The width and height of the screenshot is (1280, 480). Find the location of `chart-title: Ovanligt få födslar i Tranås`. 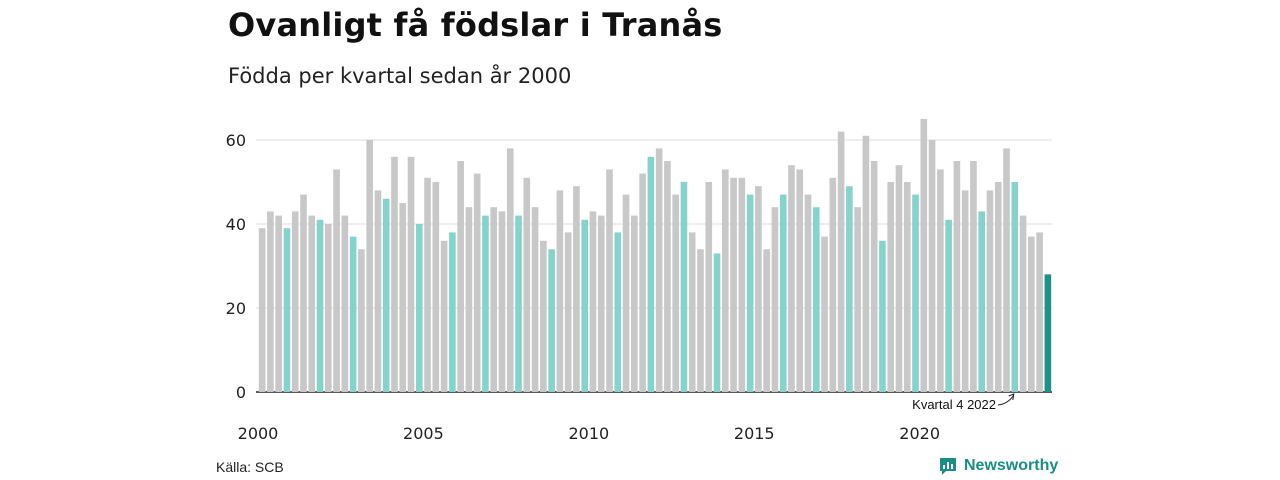

chart-title: Ovanligt få födslar i Tranås is located at coordinates (475, 25).